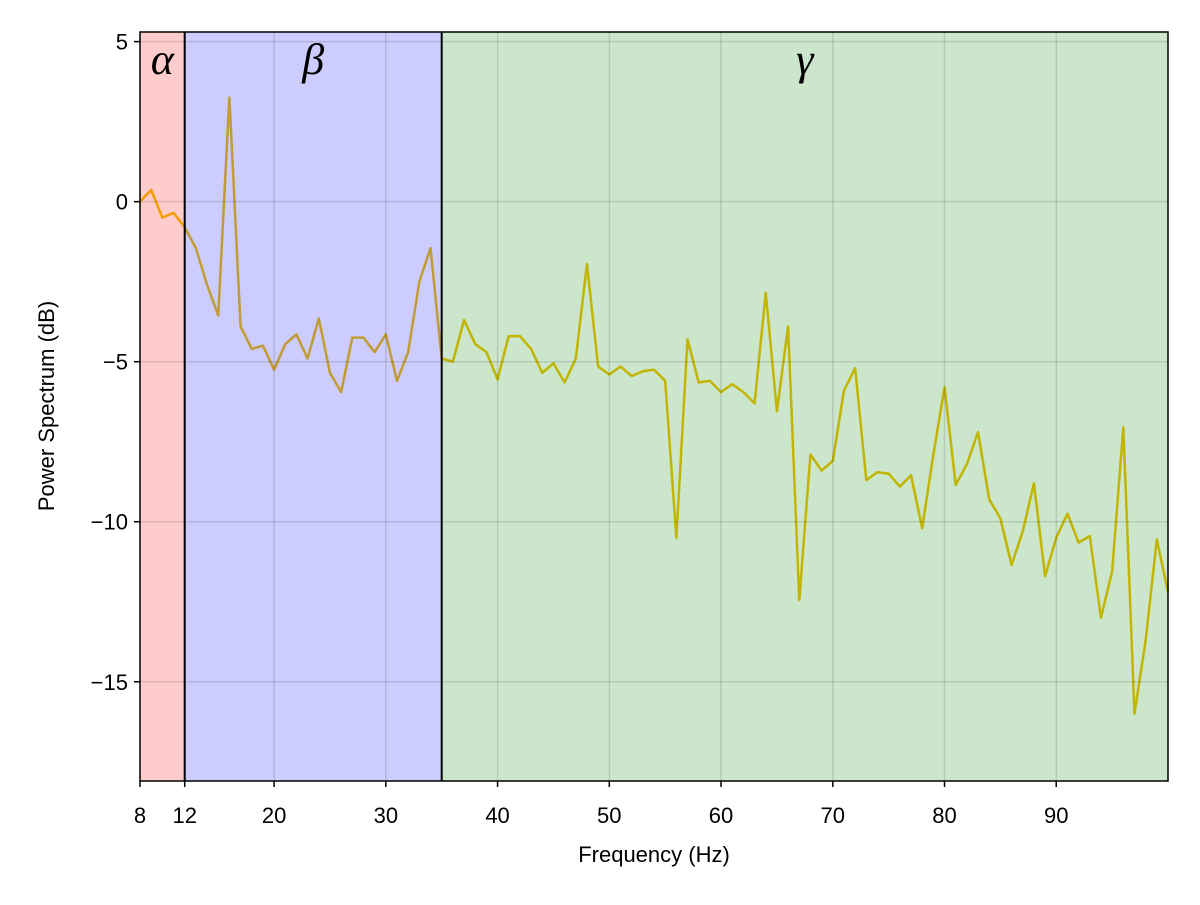 Image resolution: width=1200 pixels, height=905 pixels. Describe the element at coordinates (1056, 815) in the screenshot. I see `x-tick-label: 90` at that location.